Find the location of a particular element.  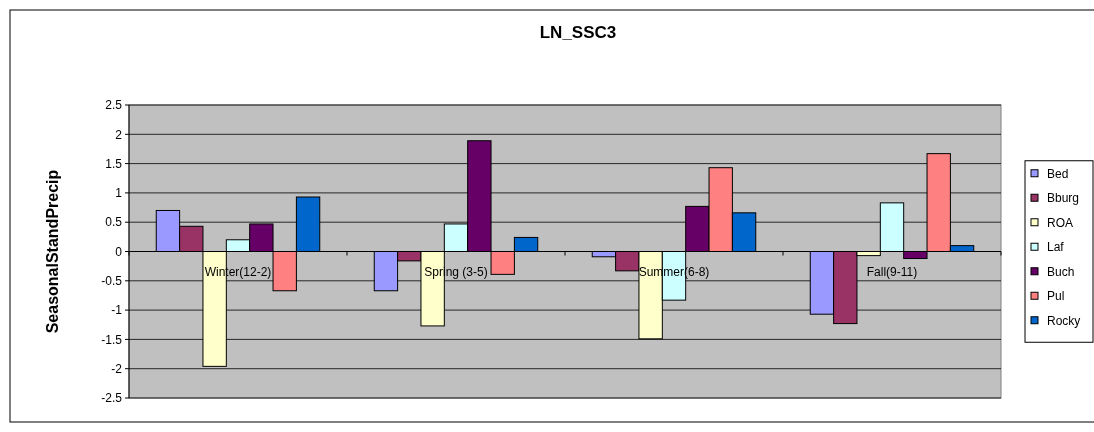

y-tick-label: 2.5 is located at coordinates (114, 105).